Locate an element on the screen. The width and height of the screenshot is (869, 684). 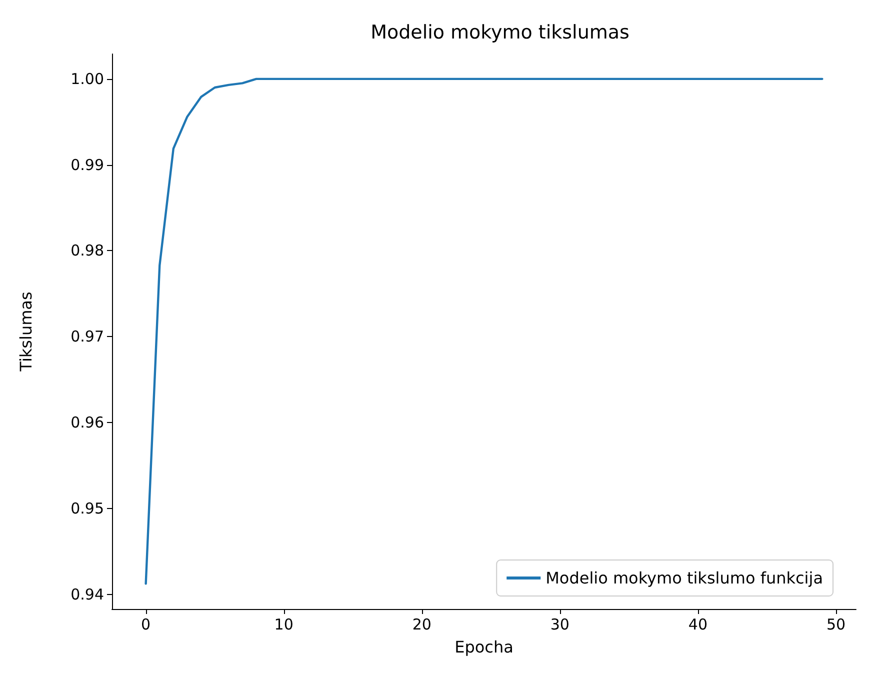
x-tick-label: 30 is located at coordinates (560, 625).